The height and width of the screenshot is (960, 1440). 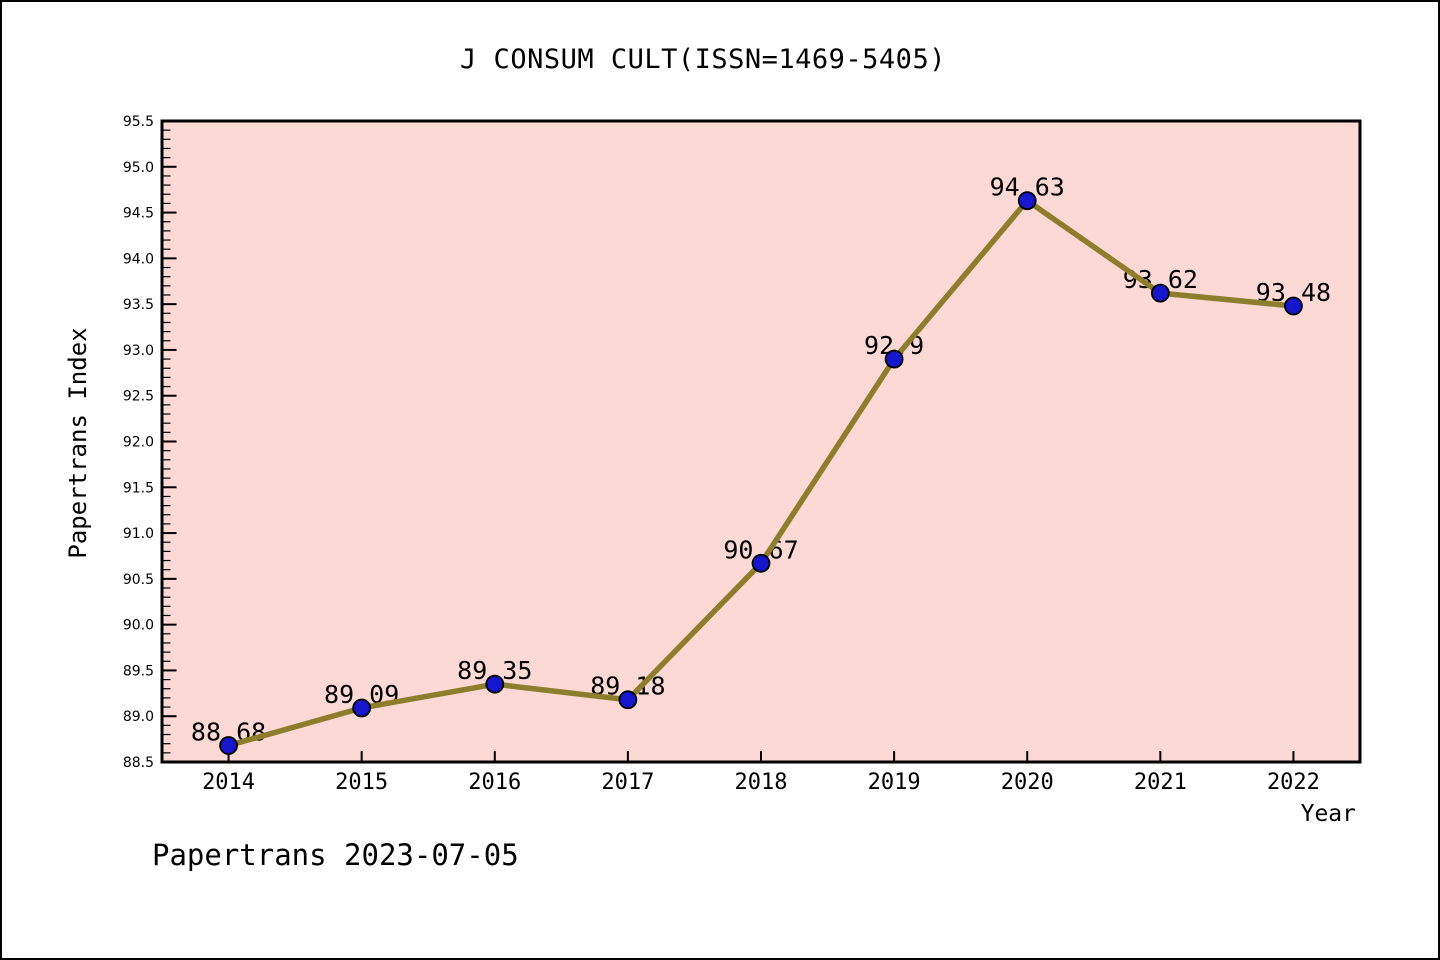 I want to click on y-tick-label: 91.0, so click(x=138, y=534).